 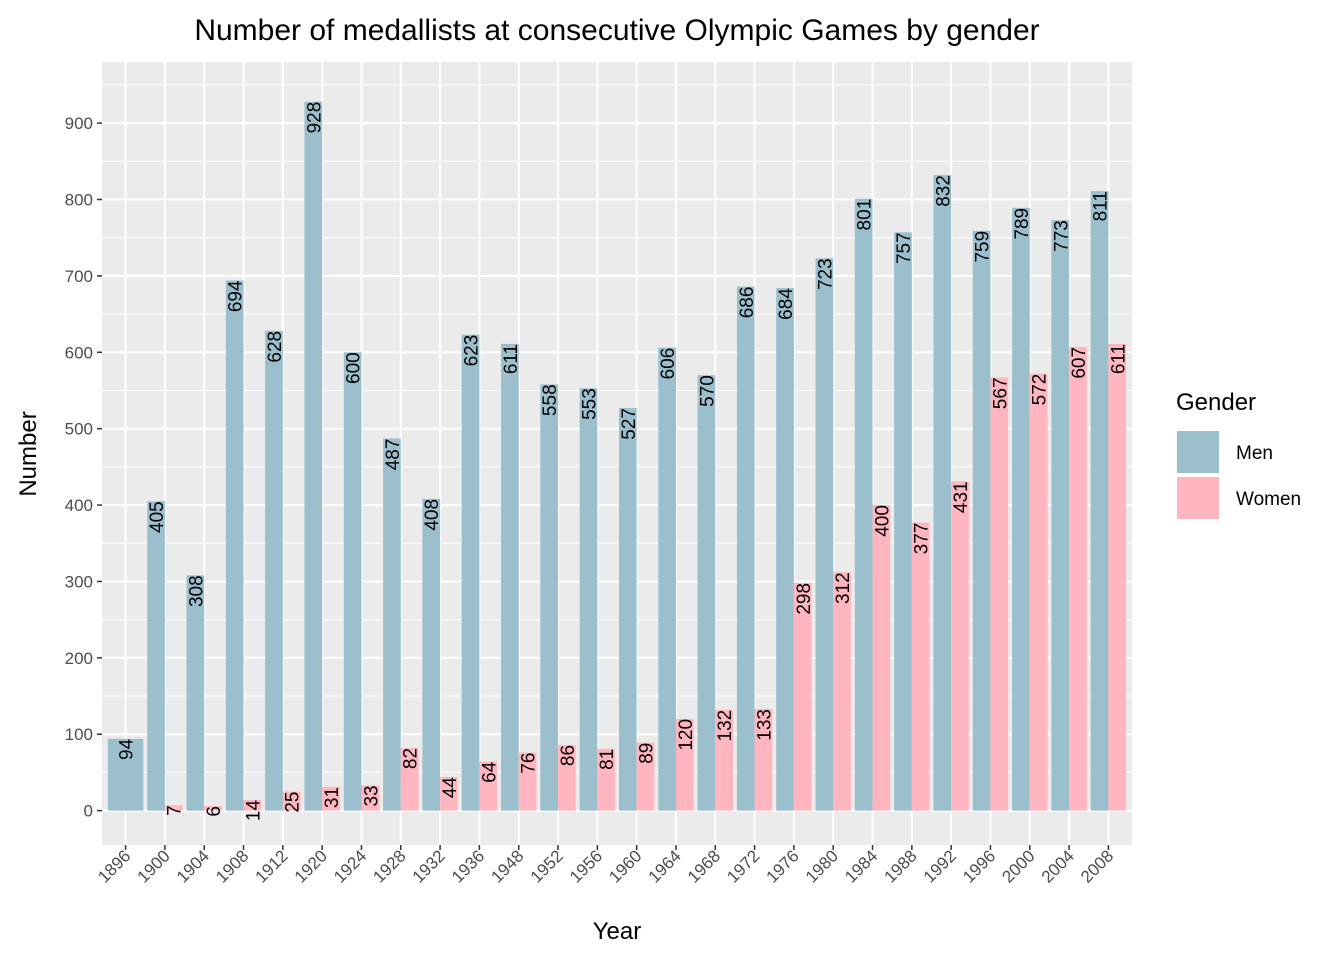 What do you see at coordinates (1000, 393) in the screenshot?
I see `bar-value-label: 567` at bounding box center [1000, 393].